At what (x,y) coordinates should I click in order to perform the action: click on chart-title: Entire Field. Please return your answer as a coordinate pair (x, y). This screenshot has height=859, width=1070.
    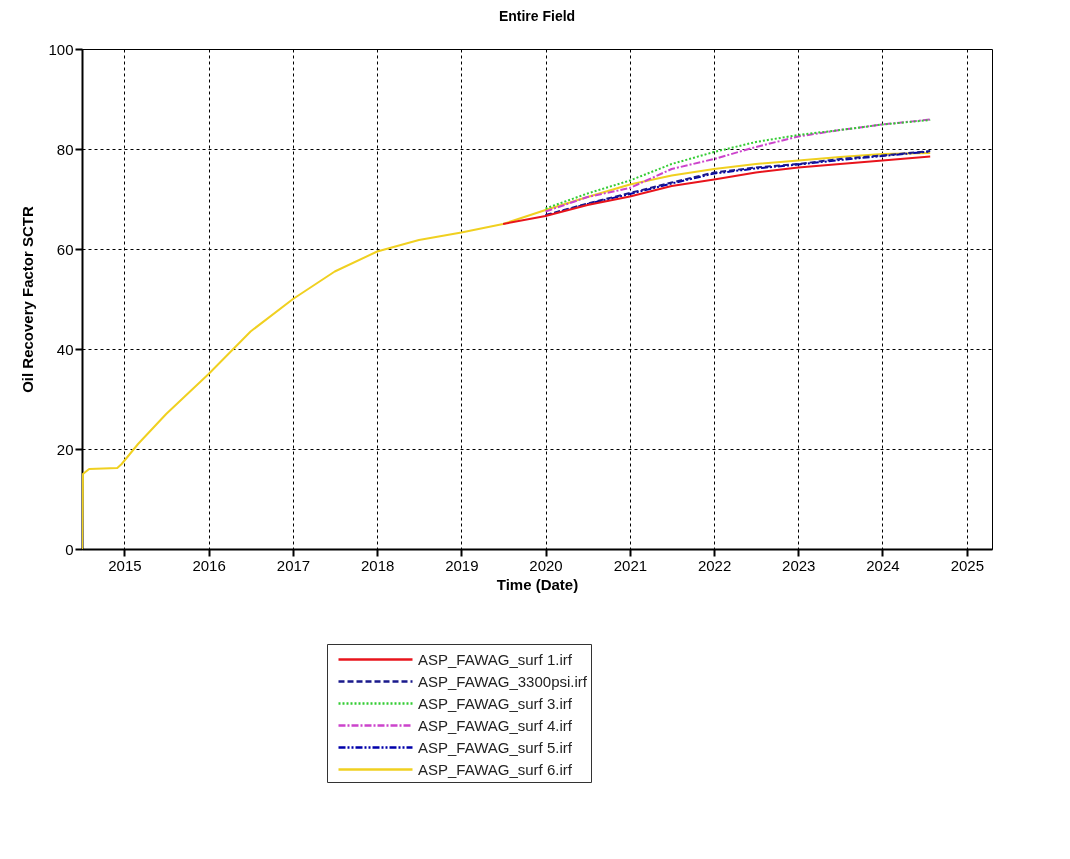
    Looking at the image, I should click on (537, 16).